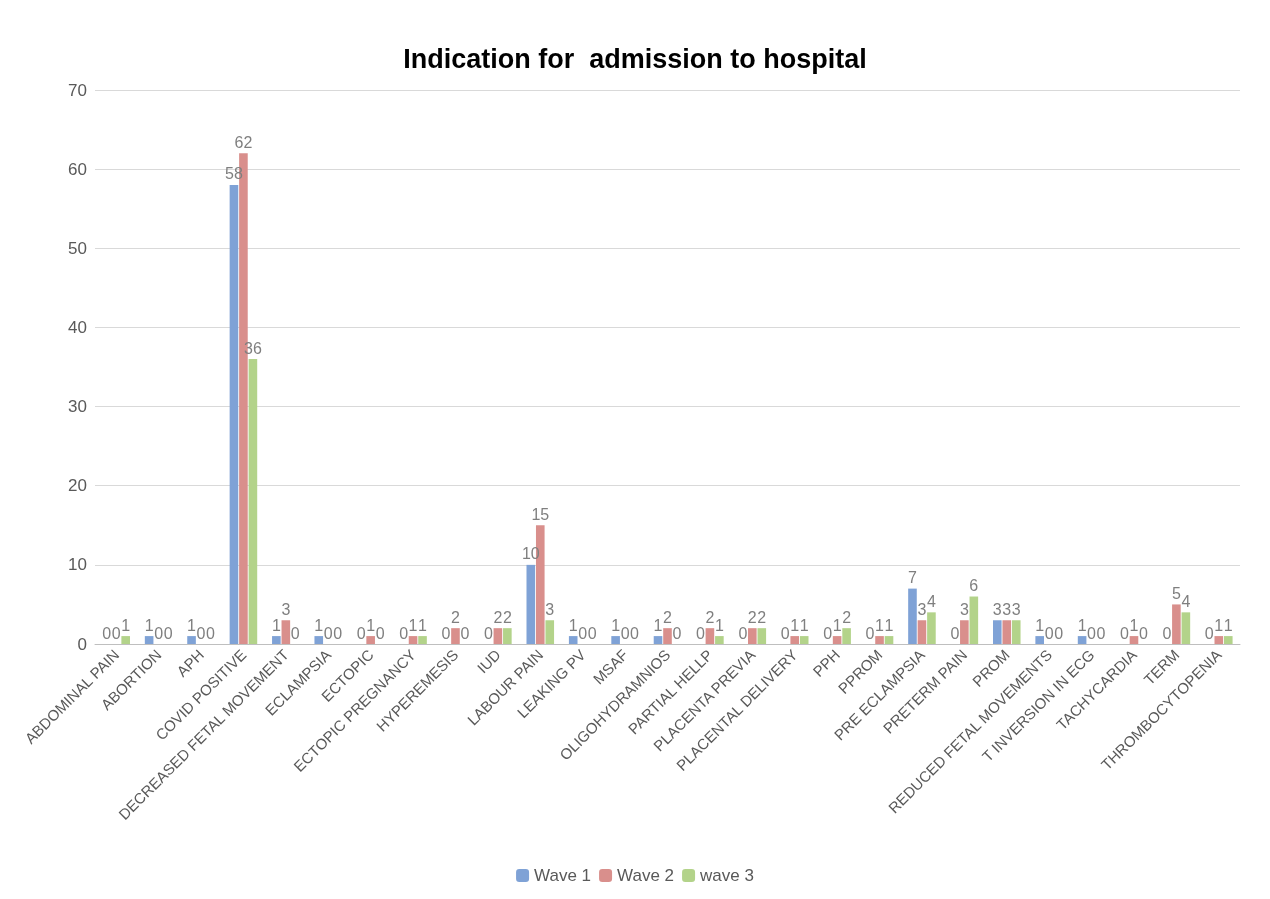 This screenshot has width=1270, height=899. What do you see at coordinates (77, 486) in the screenshot?
I see `y-tick-label: 20` at bounding box center [77, 486].